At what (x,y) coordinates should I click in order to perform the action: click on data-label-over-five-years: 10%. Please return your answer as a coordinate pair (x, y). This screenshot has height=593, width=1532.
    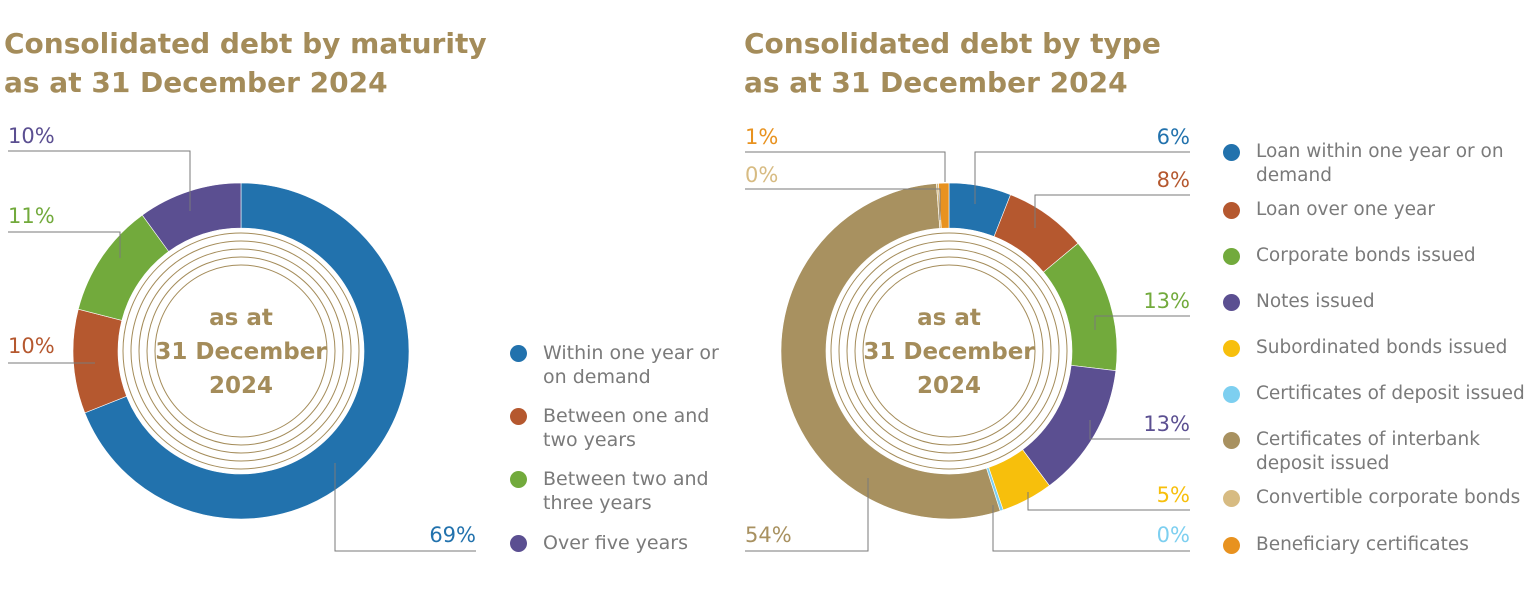
    Looking at the image, I should click on (31, 136).